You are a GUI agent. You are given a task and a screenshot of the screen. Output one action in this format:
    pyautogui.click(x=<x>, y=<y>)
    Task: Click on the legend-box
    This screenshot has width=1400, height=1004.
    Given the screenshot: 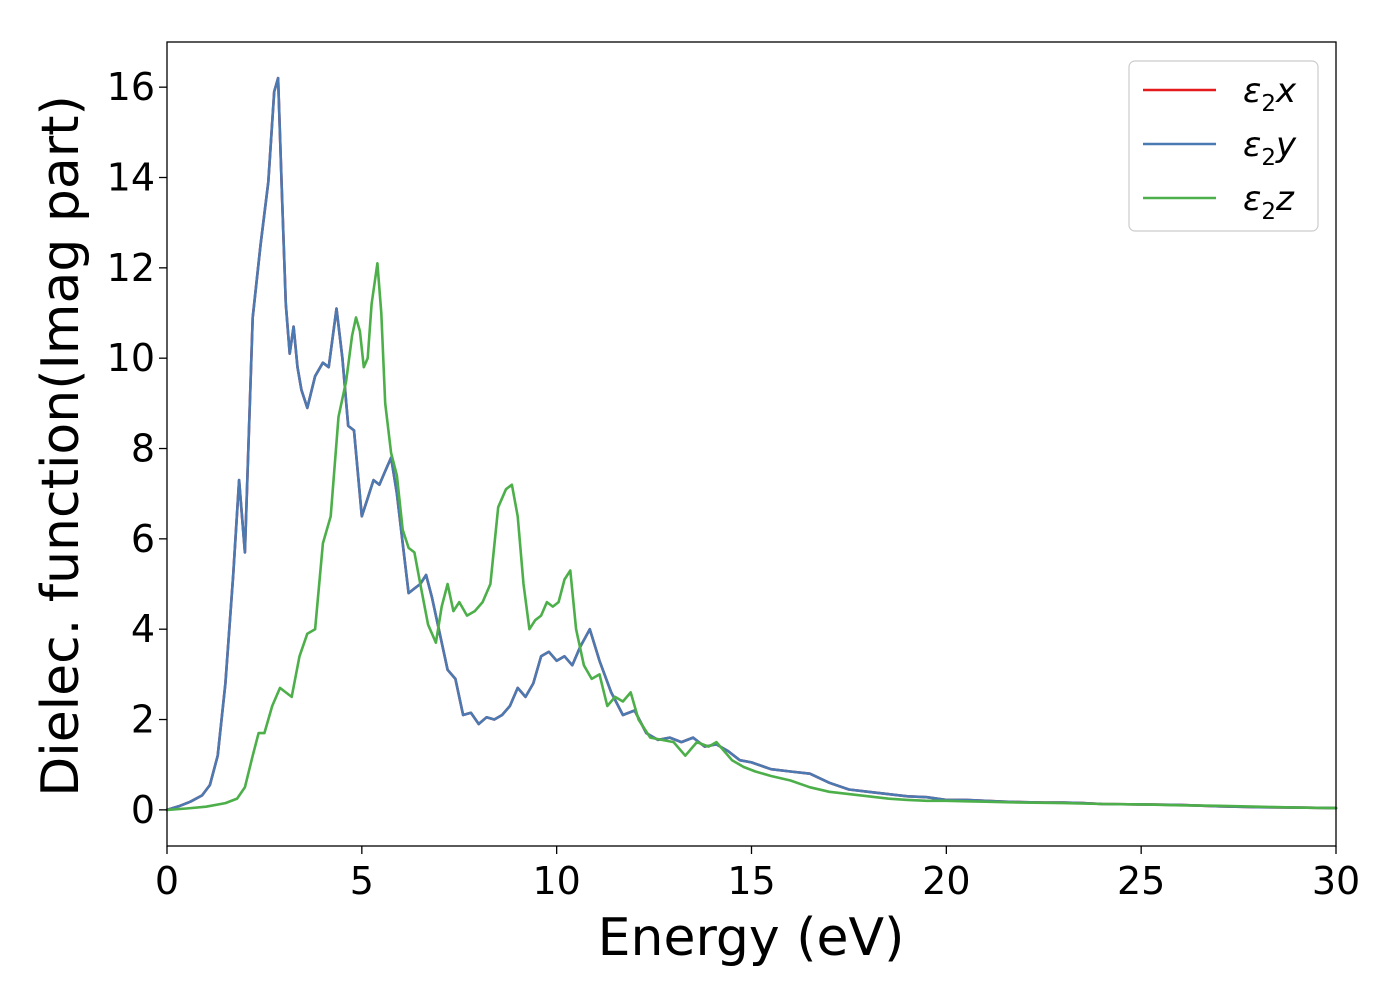 What is the action you would take?
    pyautogui.click(x=1223, y=146)
    